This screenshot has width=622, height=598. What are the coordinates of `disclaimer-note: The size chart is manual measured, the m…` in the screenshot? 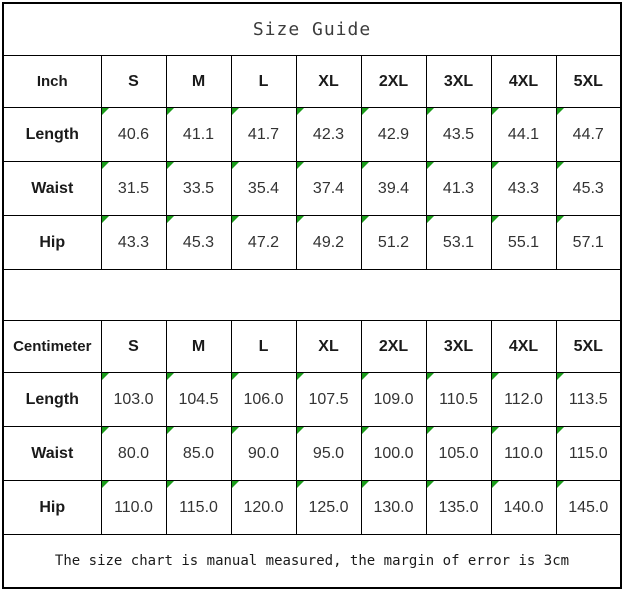 It's located at (312, 561).